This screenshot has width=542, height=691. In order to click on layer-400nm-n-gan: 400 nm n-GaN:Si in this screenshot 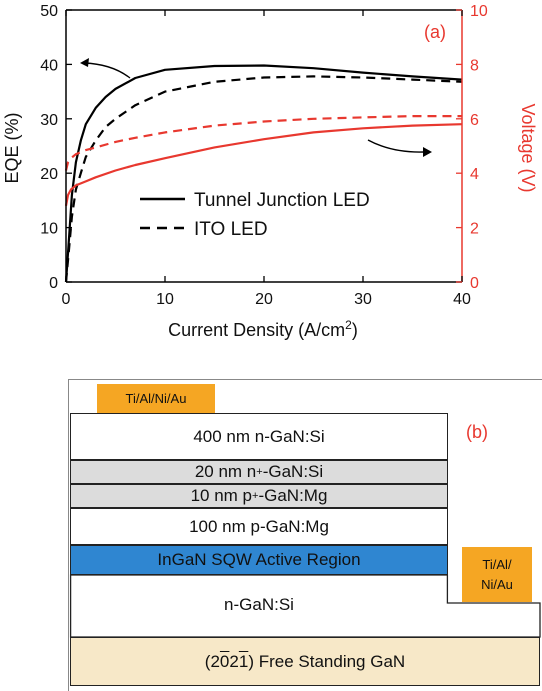, I will do `click(259, 436)`.